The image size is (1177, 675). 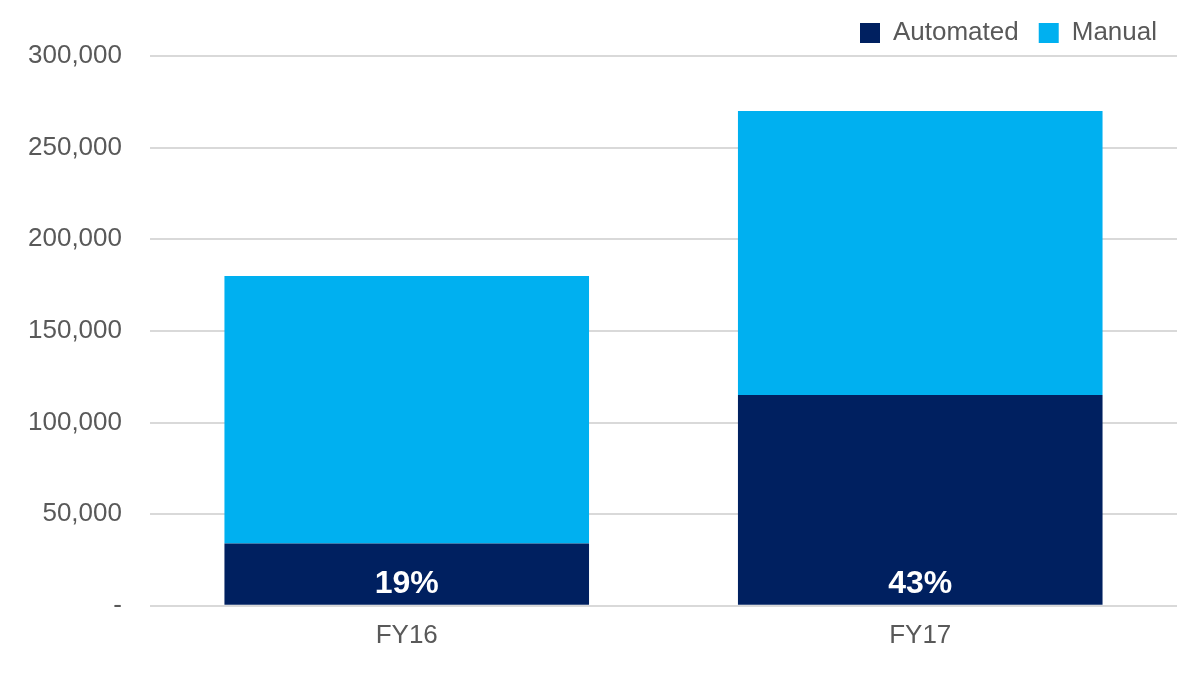 What do you see at coordinates (117, 603) in the screenshot?
I see `y-tick-label: -` at bounding box center [117, 603].